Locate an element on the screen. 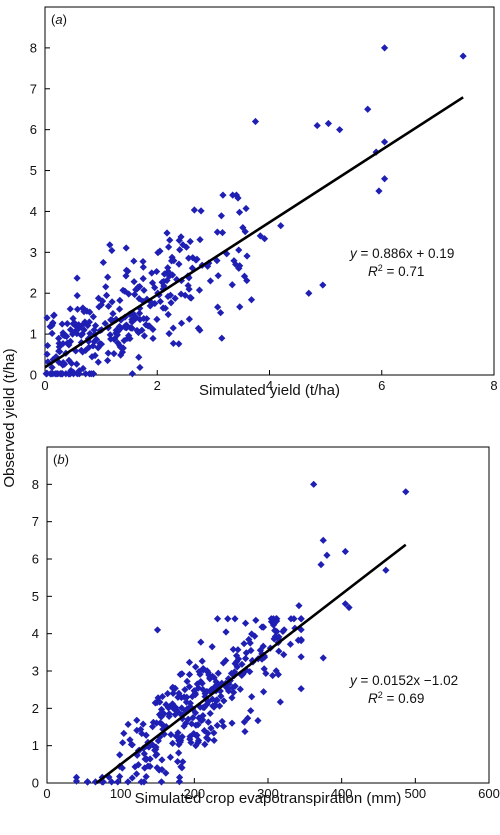 The width and height of the screenshot is (500, 835). x-tick-label: 4 is located at coordinates (269, 385).